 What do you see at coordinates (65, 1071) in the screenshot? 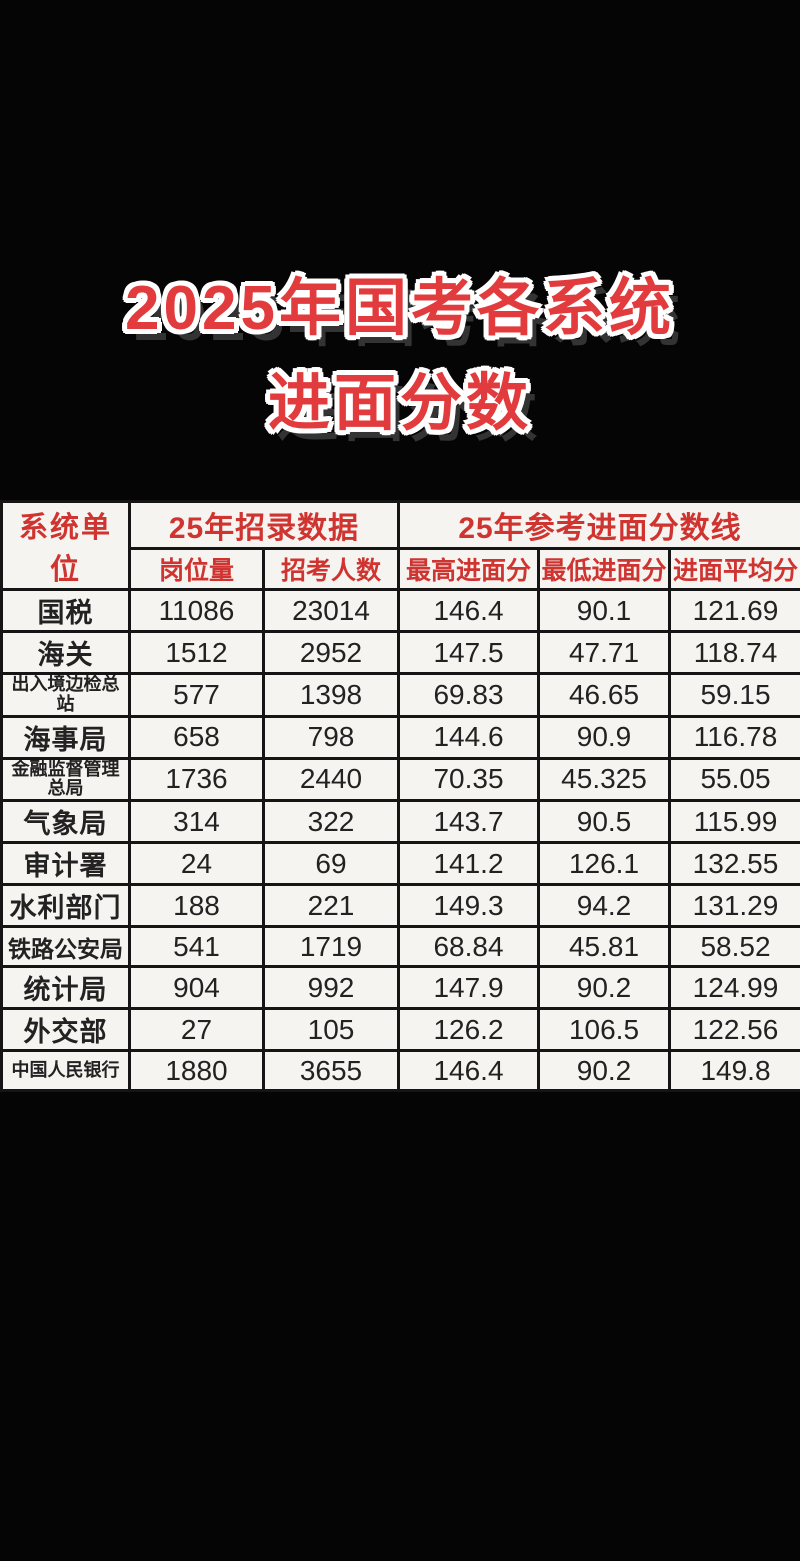
I see `unit-name-cell: 中国人民银行` at bounding box center [65, 1071].